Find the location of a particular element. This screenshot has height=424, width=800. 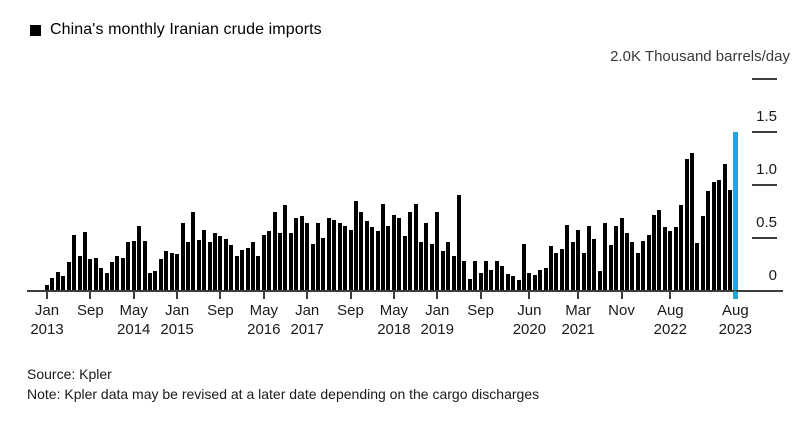

y-tick-label: 1.0 is located at coordinates (766, 169).